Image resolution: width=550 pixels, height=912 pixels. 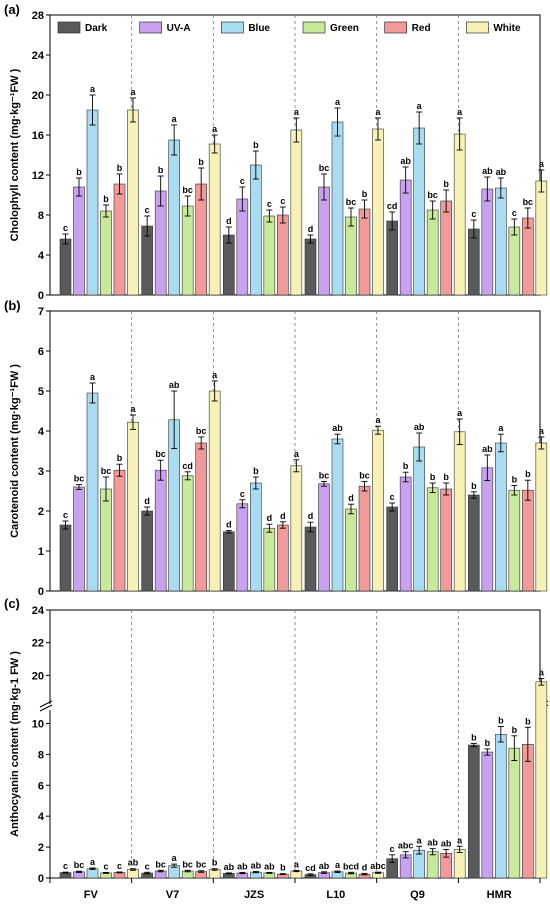 I want to click on y-tick-label: 16, so click(x=38, y=136).